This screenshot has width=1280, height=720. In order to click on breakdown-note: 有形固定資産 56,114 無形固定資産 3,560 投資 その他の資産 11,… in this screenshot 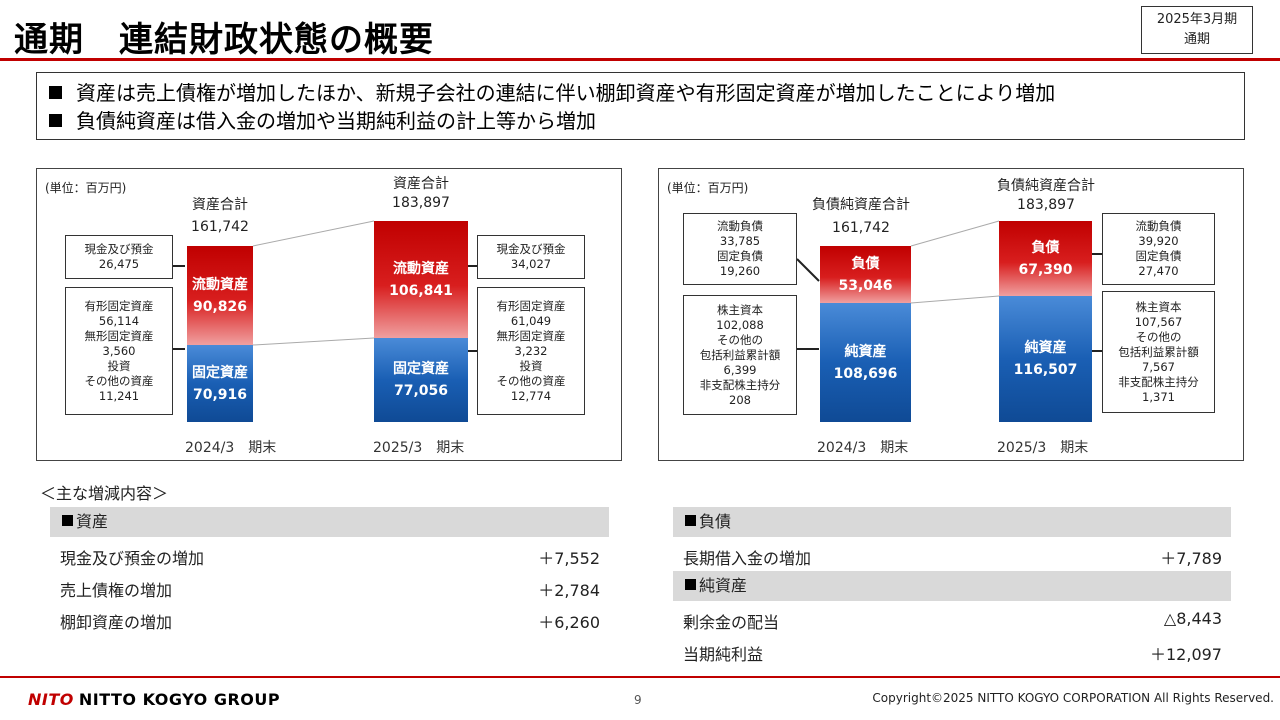, I will do `click(119, 351)`.